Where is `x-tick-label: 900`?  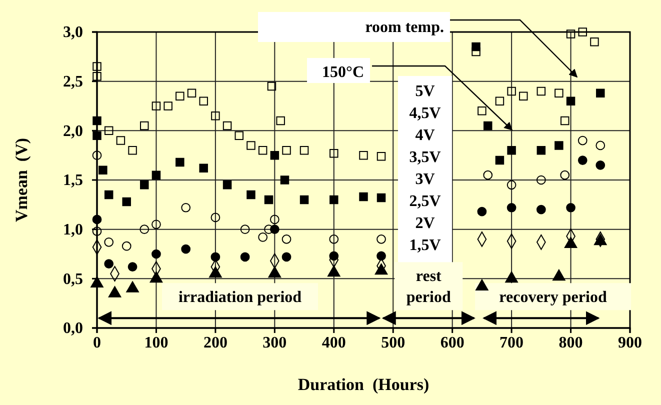 x-tick-label: 900 is located at coordinates (630, 343).